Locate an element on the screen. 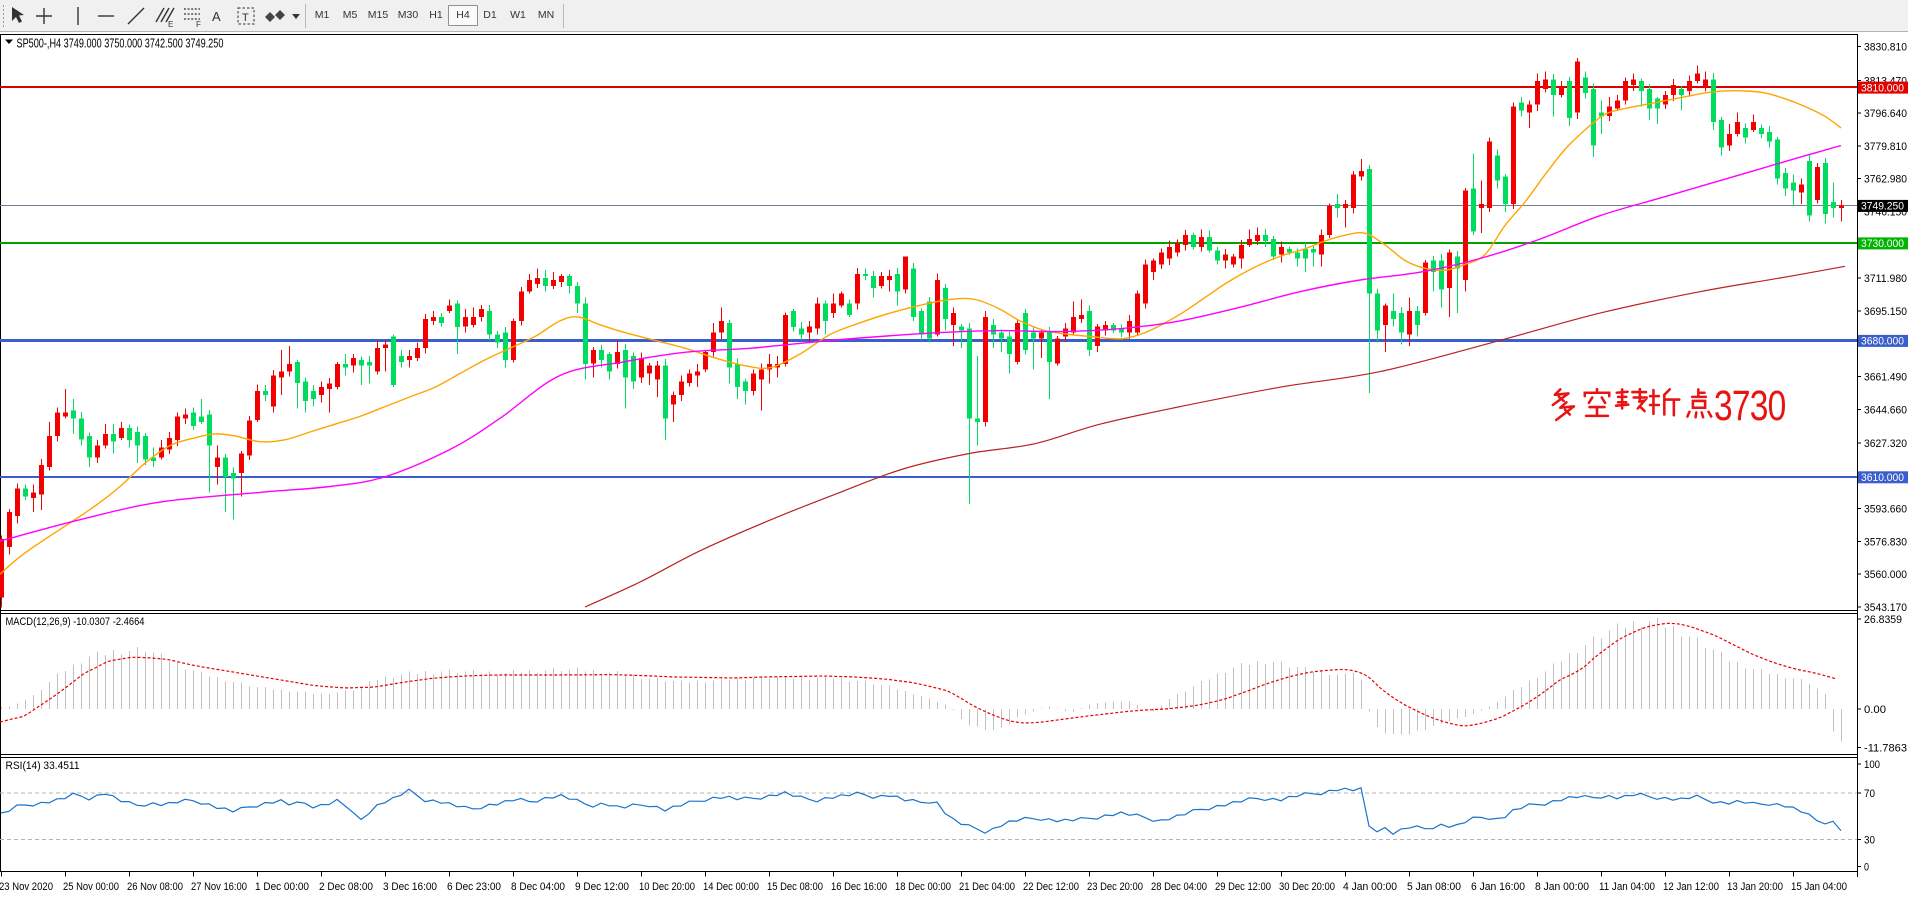 This screenshot has width=1908, height=897. svg-text: F is located at coordinates (198, 24).